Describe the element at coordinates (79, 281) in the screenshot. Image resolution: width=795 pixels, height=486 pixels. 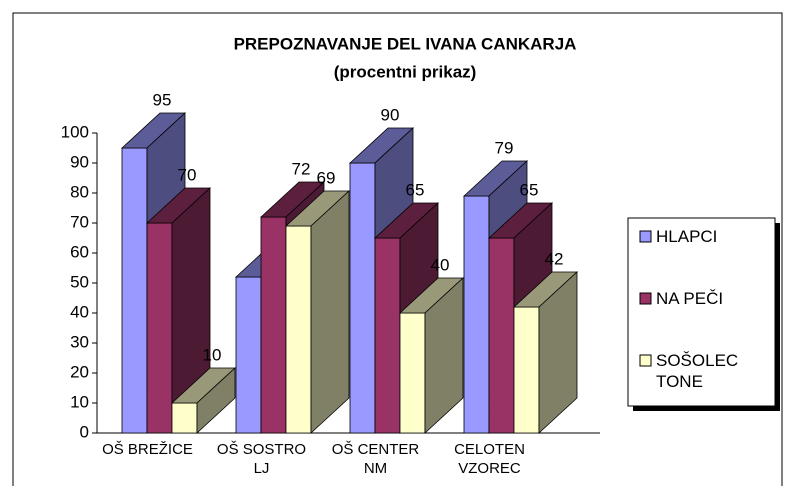
I see `y-tick-label: 50` at that location.